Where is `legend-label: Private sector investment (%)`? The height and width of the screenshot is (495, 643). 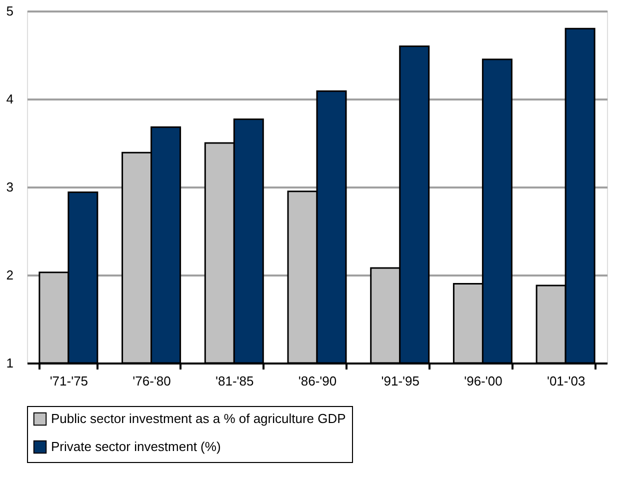
legend-label: Private sector investment (%) is located at coordinates (136, 446).